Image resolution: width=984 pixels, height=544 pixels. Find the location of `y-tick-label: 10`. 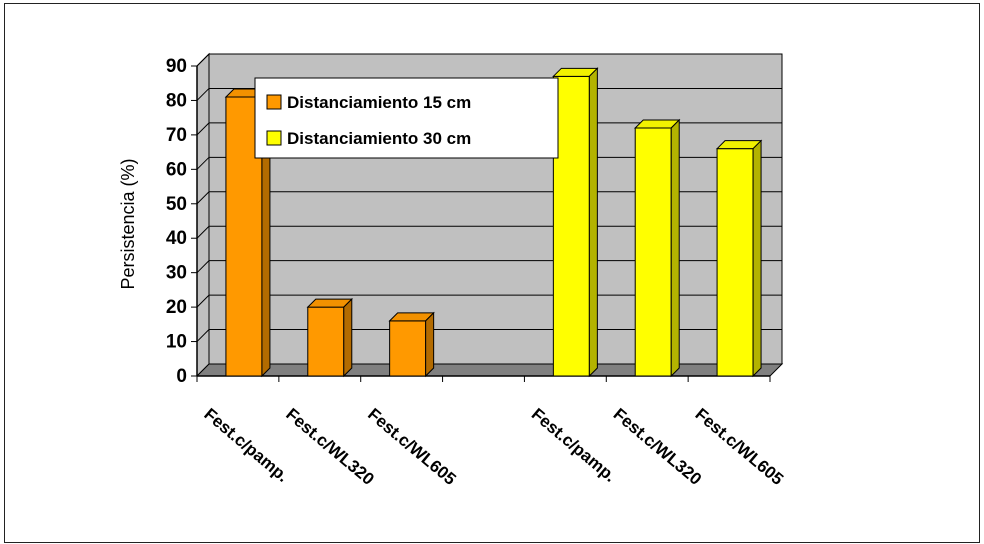

y-tick-label: 10 is located at coordinates (176, 342).